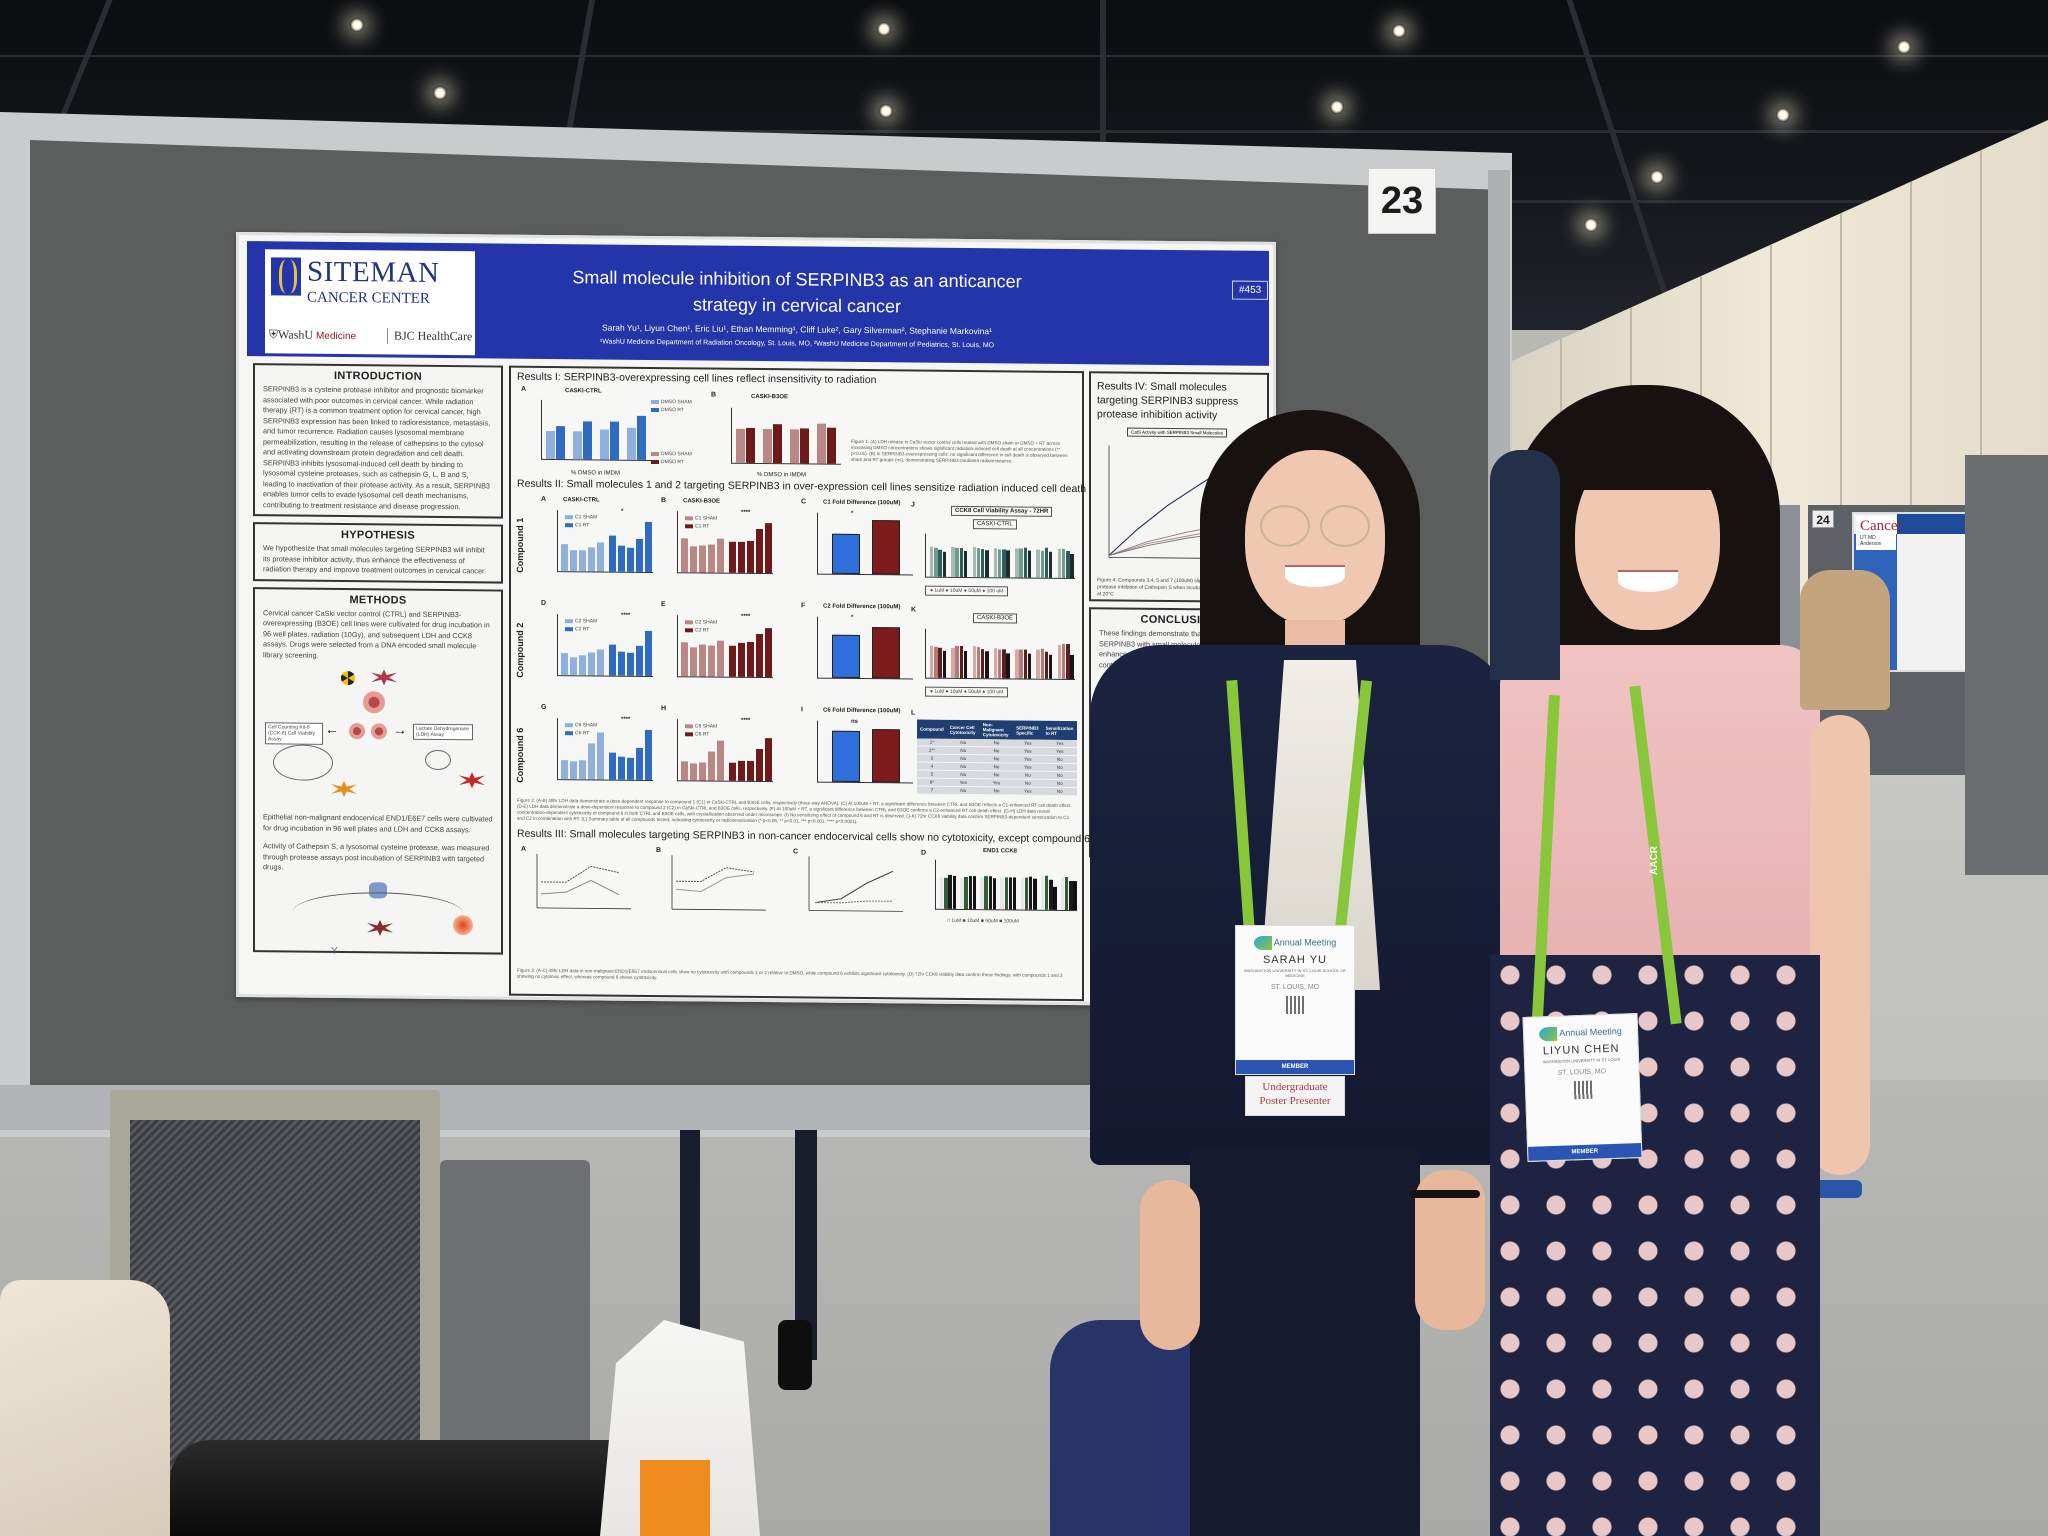 The width and height of the screenshot is (2048, 1536). Describe the element at coordinates (598, 752) in the screenshot. I see `chart-r2g: G C6 SHAM C6 RT ****` at that location.